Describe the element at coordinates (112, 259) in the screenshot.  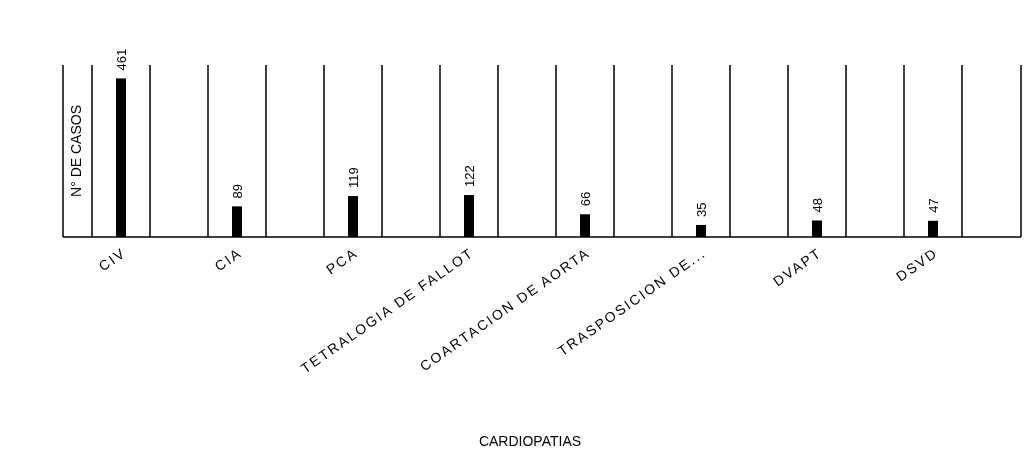
I see `x-tick-label: CIV` at that location.